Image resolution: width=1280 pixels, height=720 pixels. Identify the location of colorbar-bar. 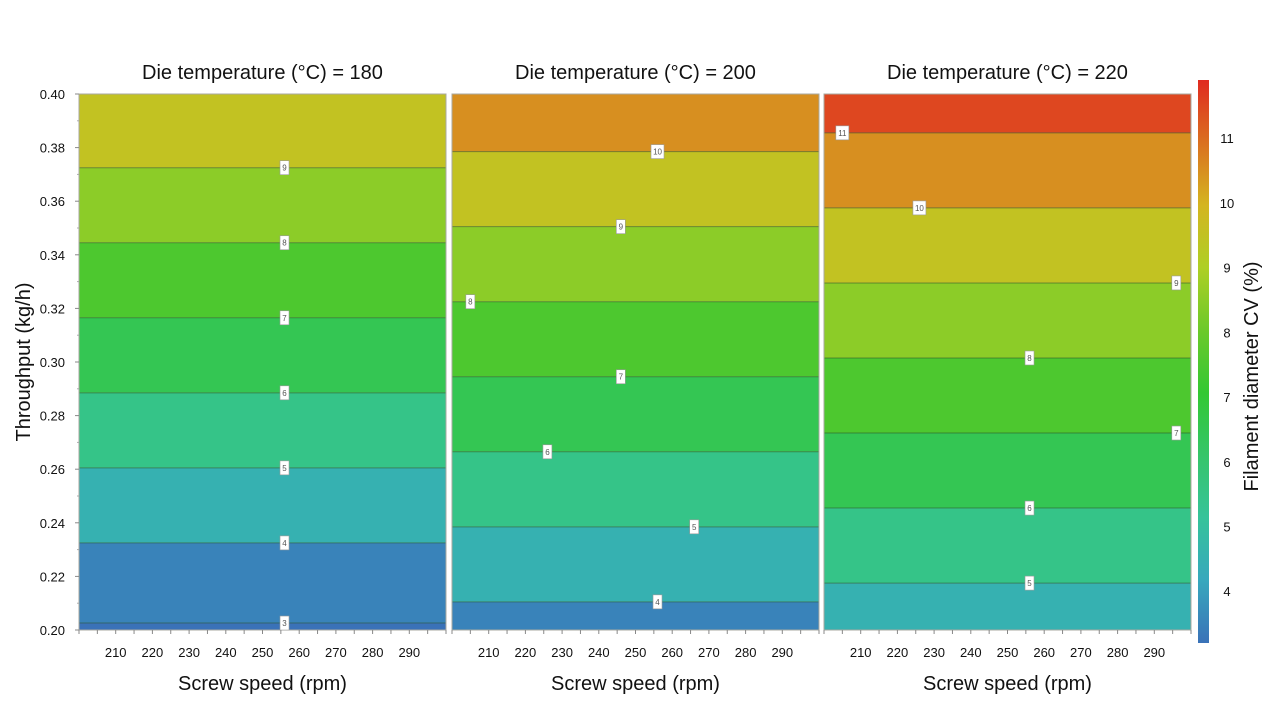
(1203, 361).